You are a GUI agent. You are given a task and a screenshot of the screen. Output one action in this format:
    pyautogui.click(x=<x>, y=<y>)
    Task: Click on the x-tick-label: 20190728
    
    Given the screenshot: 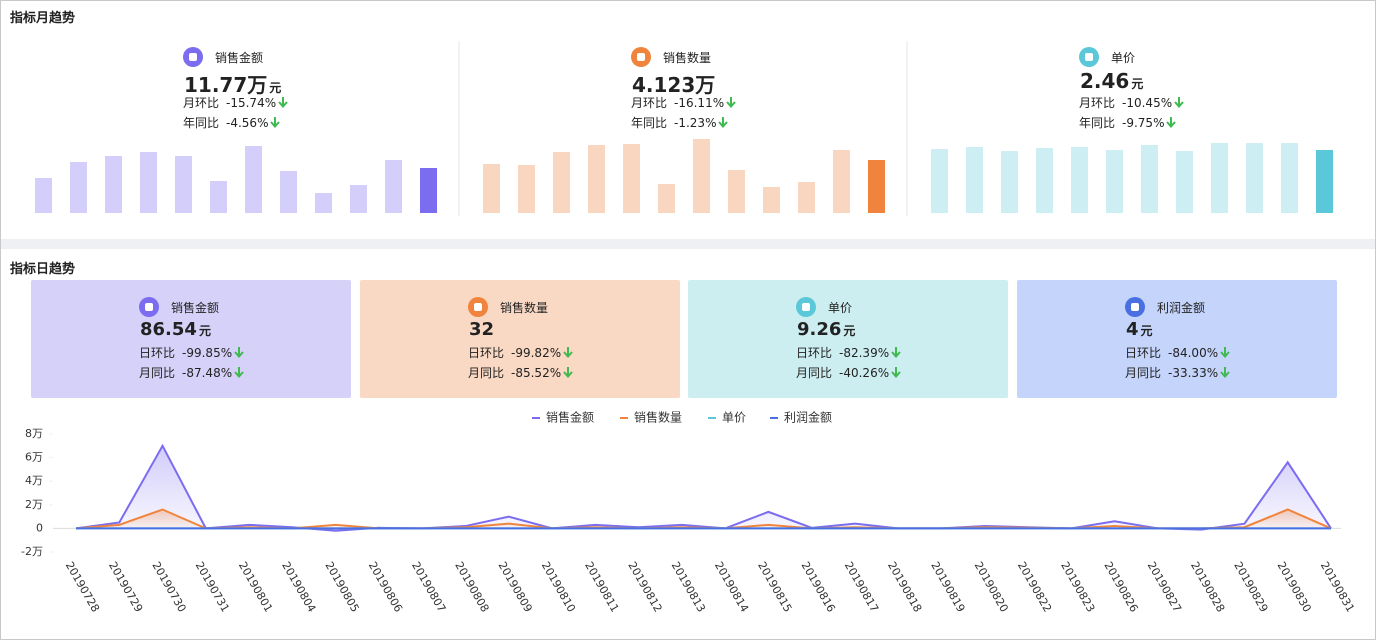 What is the action you would take?
    pyautogui.click(x=82, y=587)
    